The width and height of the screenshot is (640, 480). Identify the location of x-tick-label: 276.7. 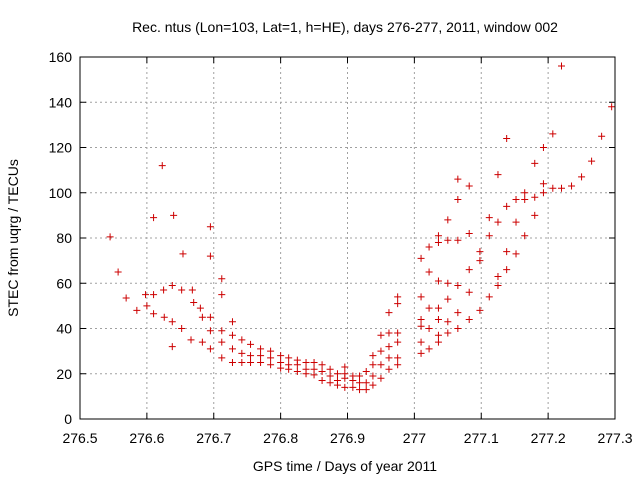
(213, 438).